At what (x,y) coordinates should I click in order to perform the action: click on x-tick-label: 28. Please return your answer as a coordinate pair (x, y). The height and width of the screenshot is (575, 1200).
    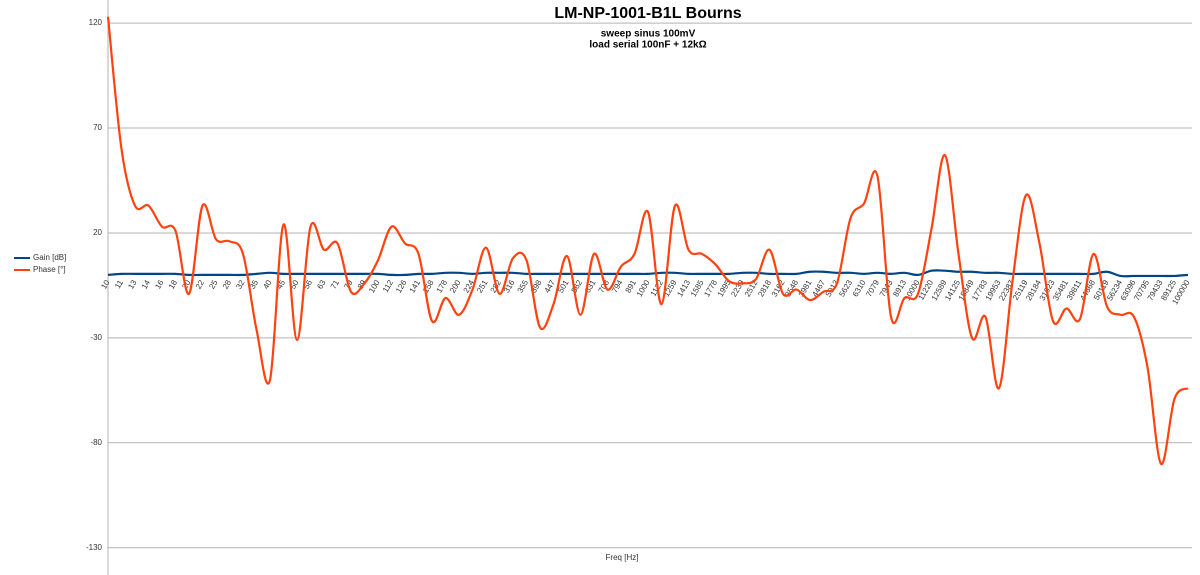
    Looking at the image, I should click on (227, 284).